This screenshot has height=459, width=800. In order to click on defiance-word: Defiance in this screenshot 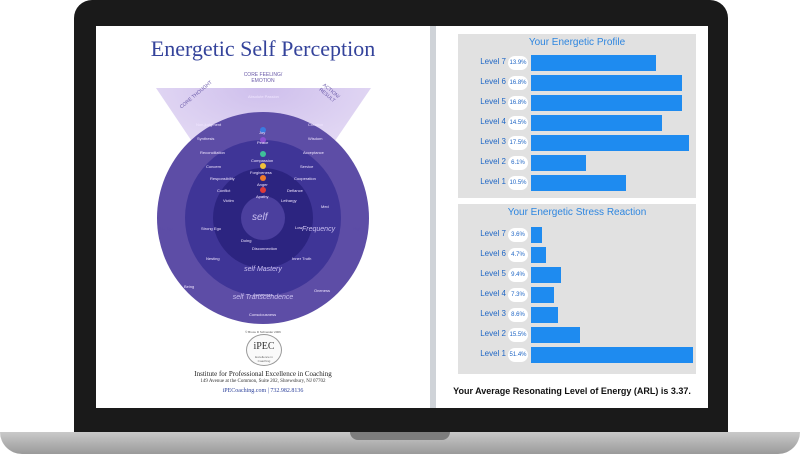, I will do `click(295, 190)`.